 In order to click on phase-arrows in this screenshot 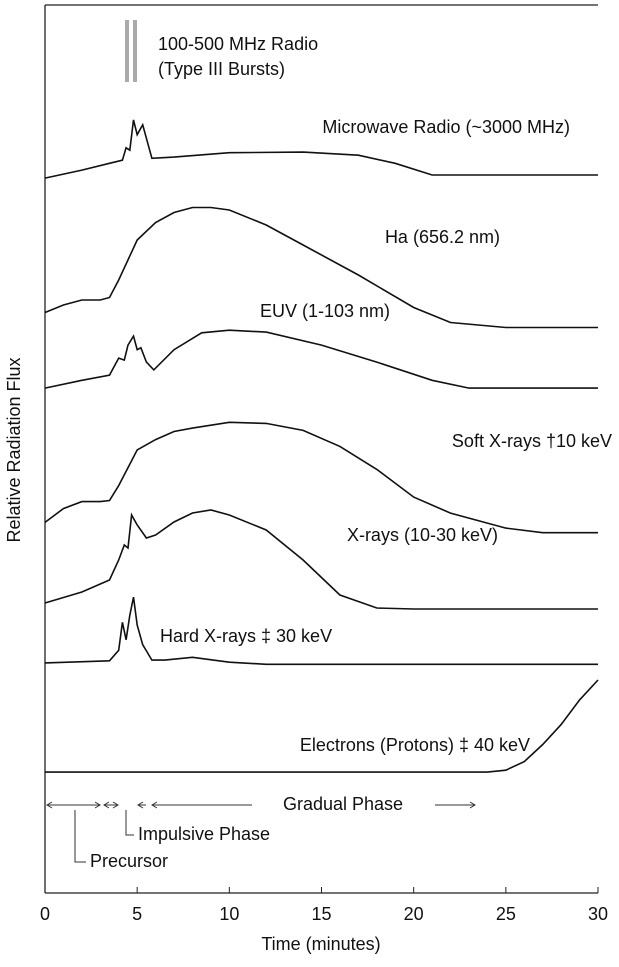, I will do `click(261, 832)`.